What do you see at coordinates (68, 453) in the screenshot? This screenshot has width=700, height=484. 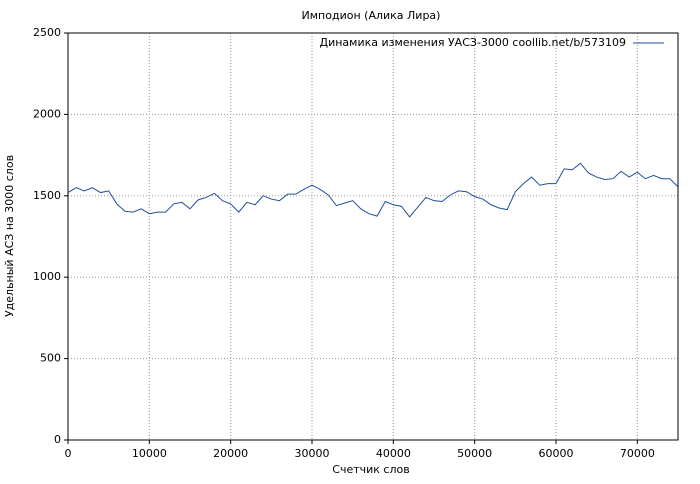 I see `x-tick-label: 0` at bounding box center [68, 453].